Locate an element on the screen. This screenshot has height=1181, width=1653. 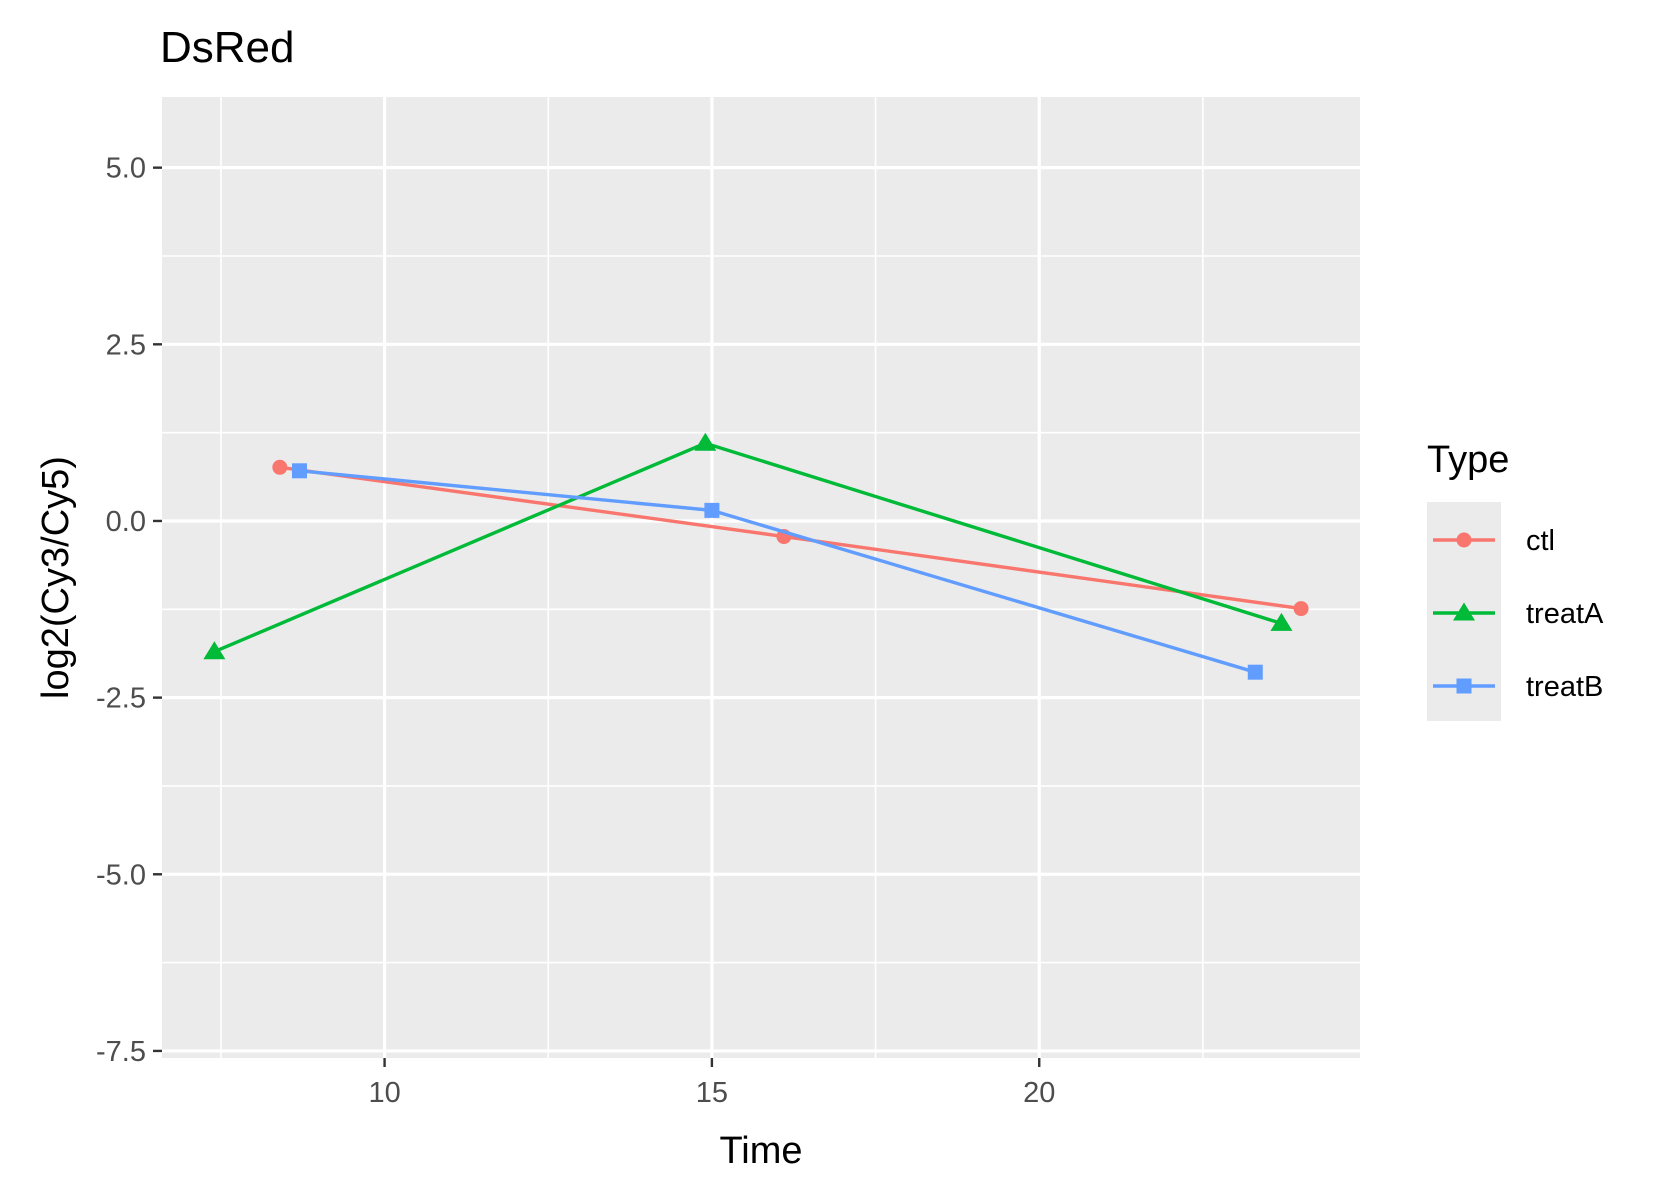
legend-label: ctl is located at coordinates (1540, 541).